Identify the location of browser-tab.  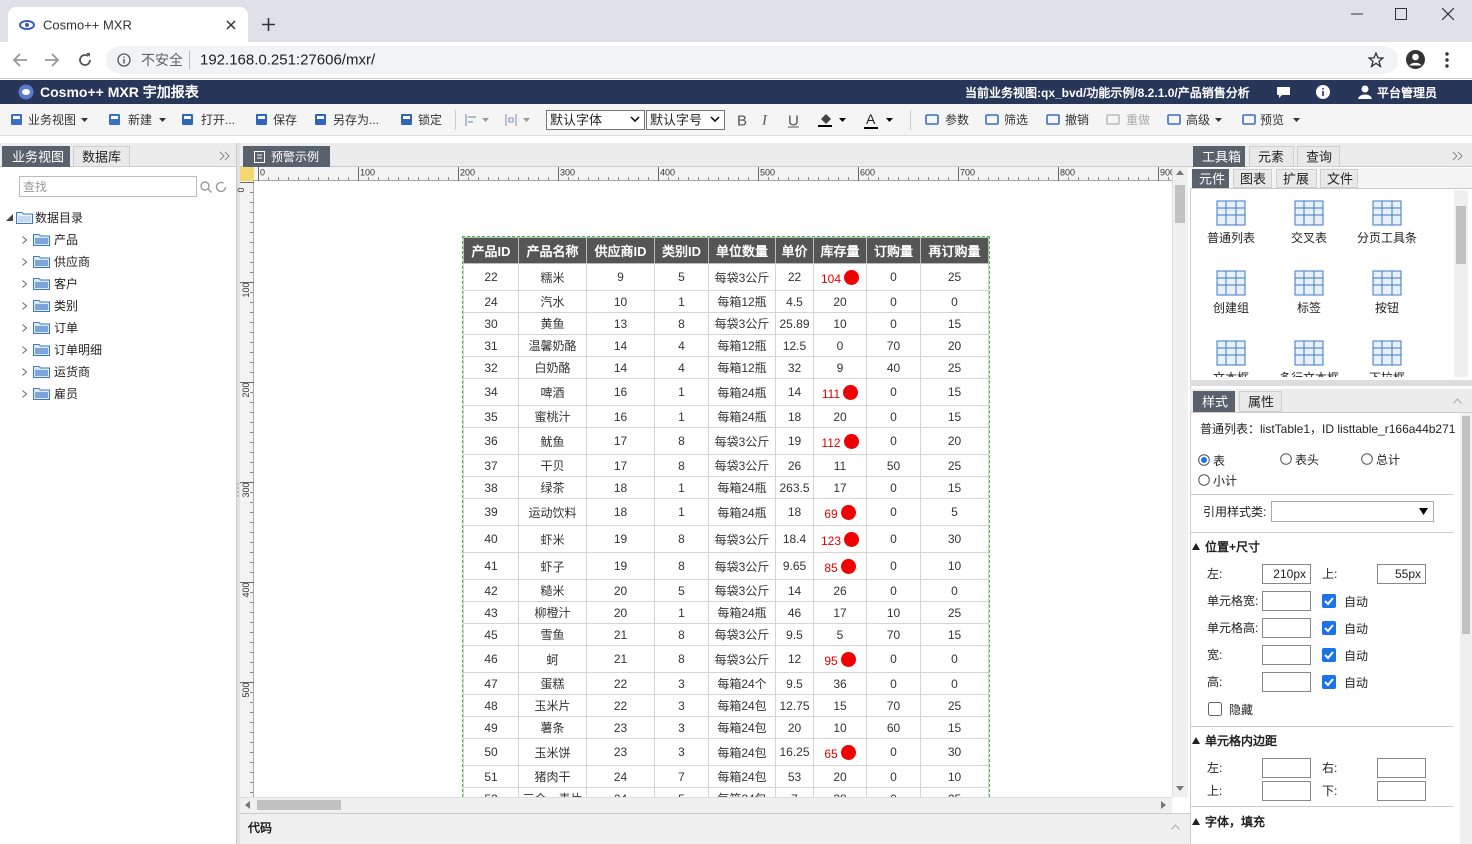
(128, 24).